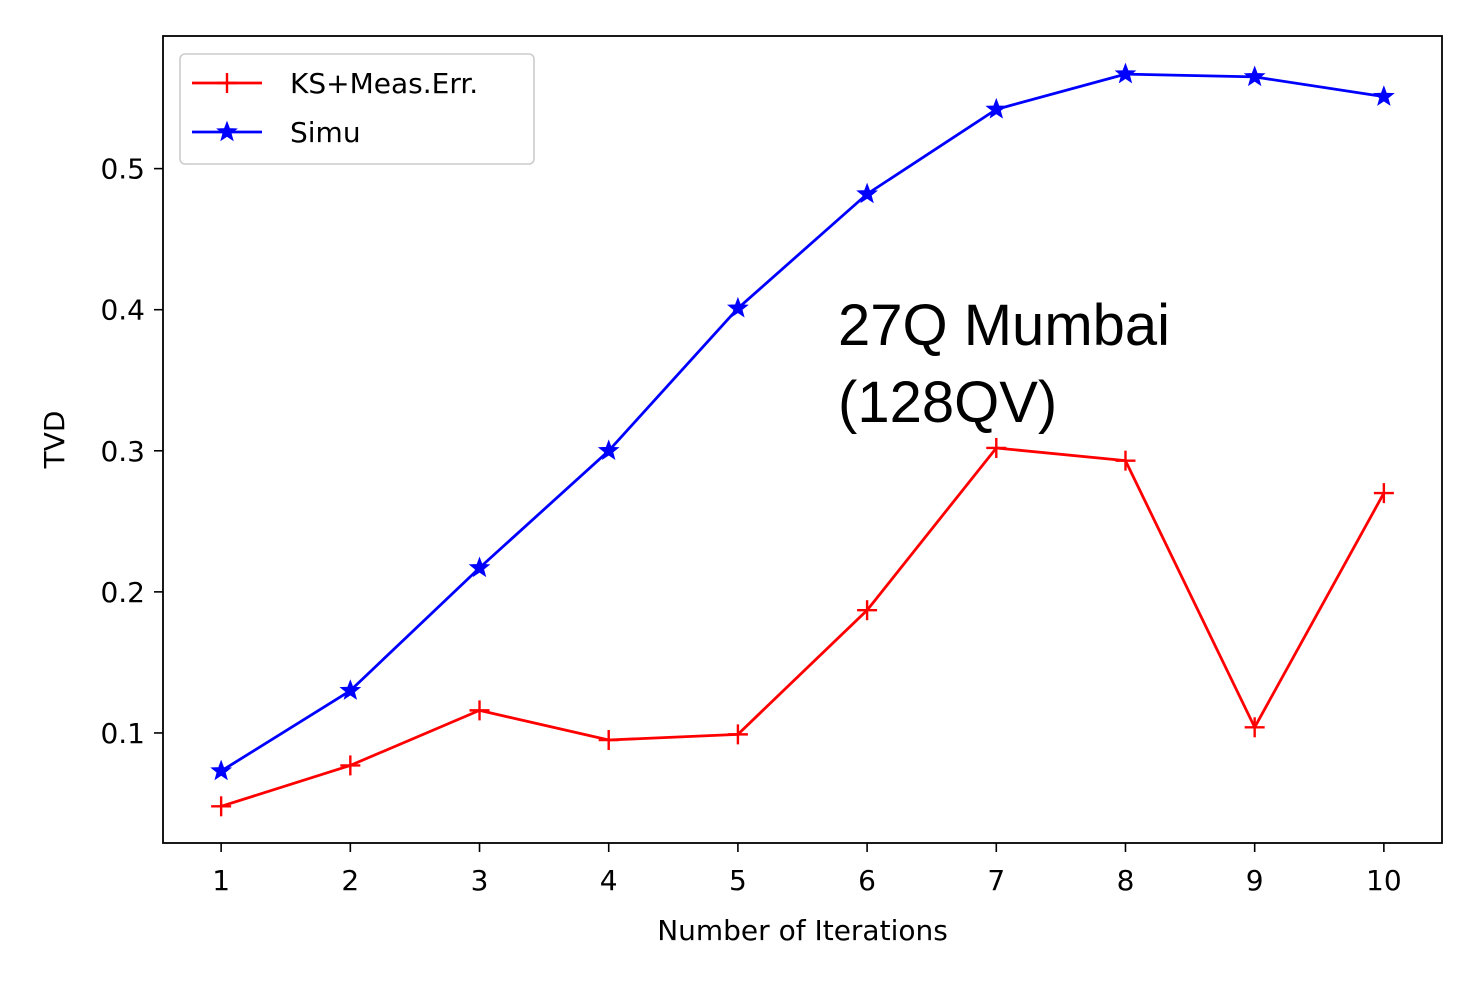 The image size is (1480, 987). Describe the element at coordinates (802, 930) in the screenshot. I see `x-axis-title: Number of Iterations` at that location.